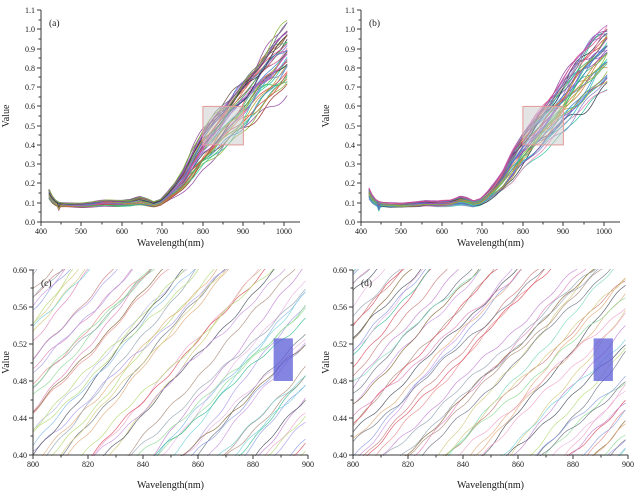 The height and width of the screenshot is (495, 641). Describe the element at coordinates (30, 126) in the screenshot. I see `y-tick-label: 0.5` at that location.